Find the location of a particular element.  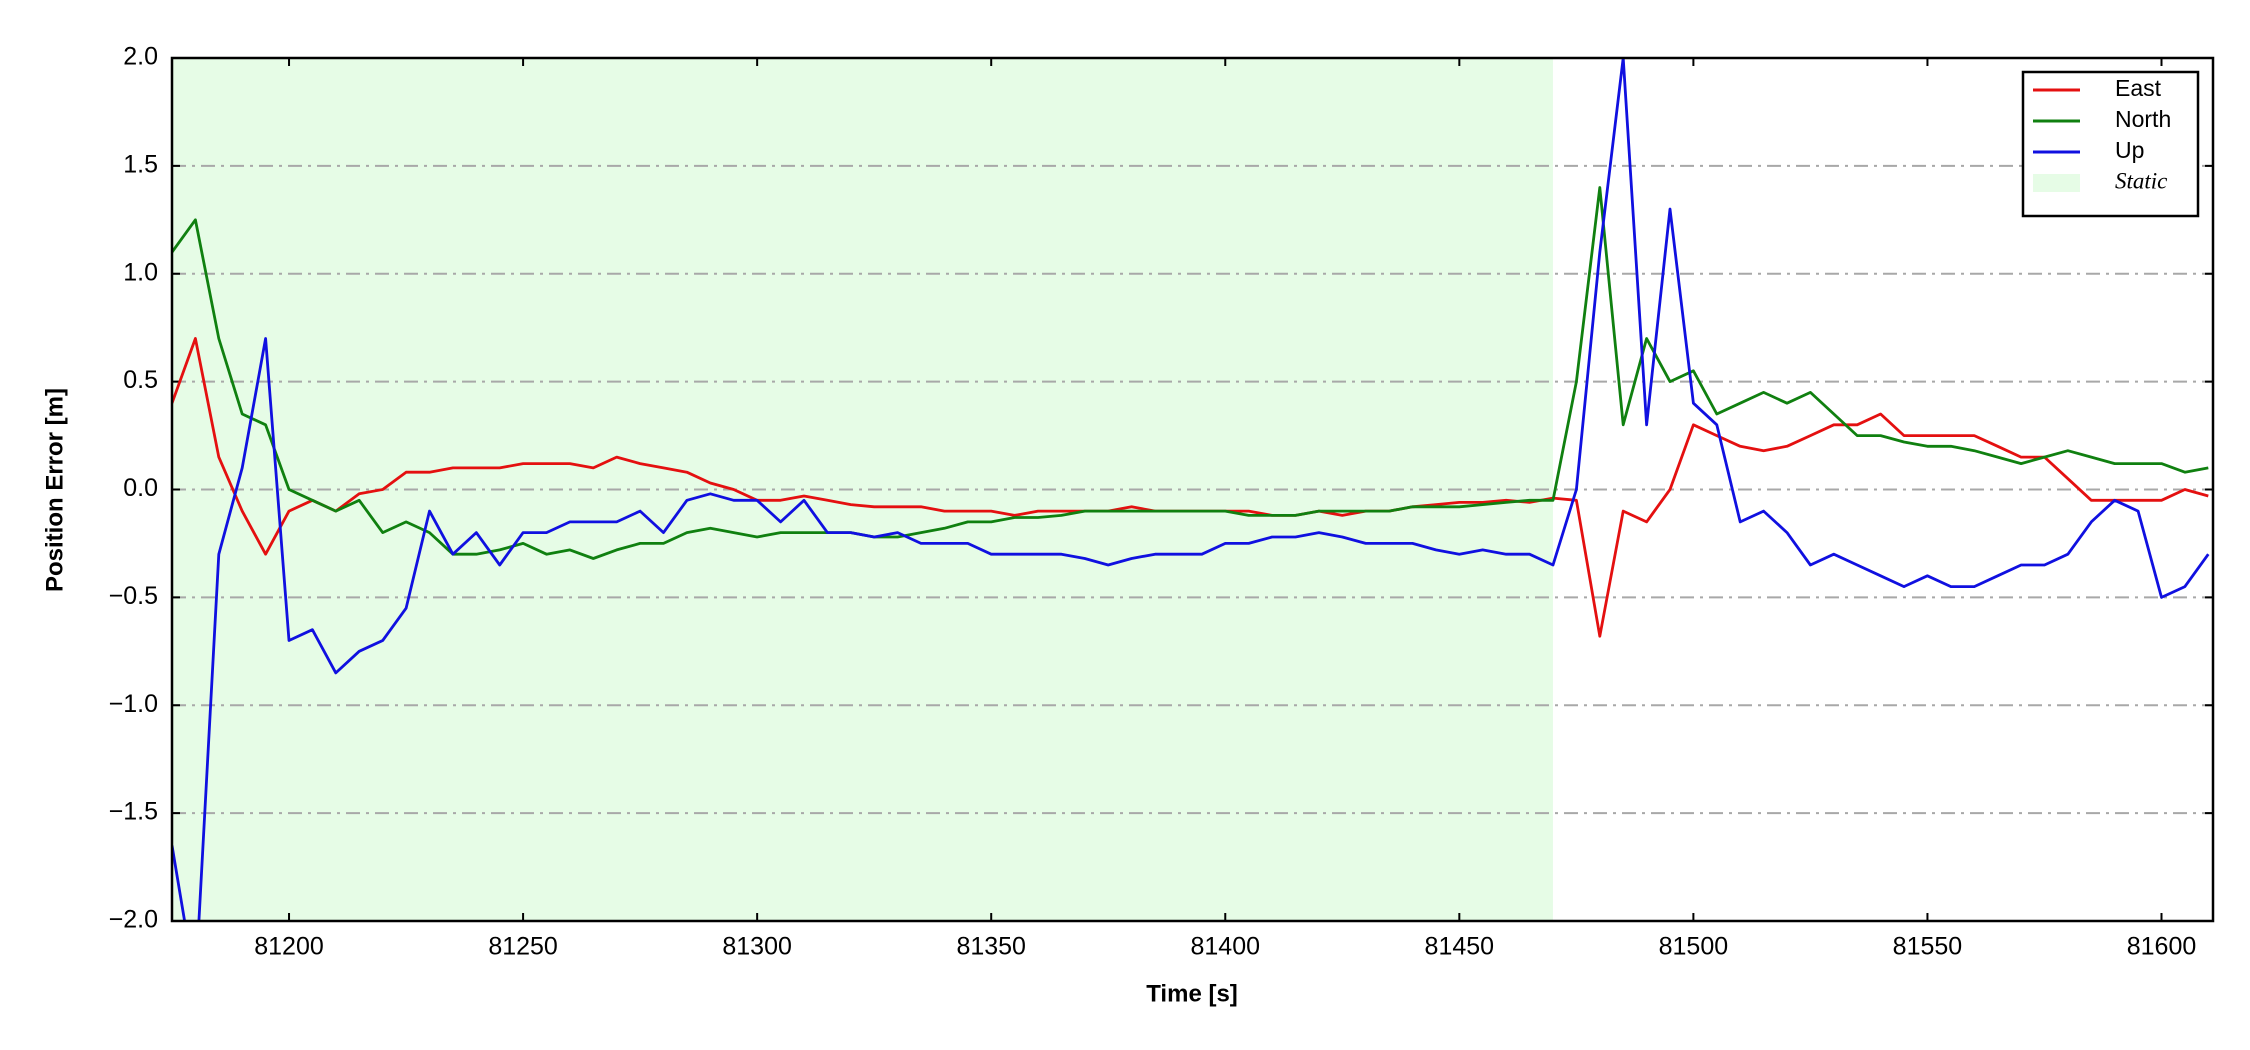

x-tick-label: 81400 is located at coordinates (1226, 947).